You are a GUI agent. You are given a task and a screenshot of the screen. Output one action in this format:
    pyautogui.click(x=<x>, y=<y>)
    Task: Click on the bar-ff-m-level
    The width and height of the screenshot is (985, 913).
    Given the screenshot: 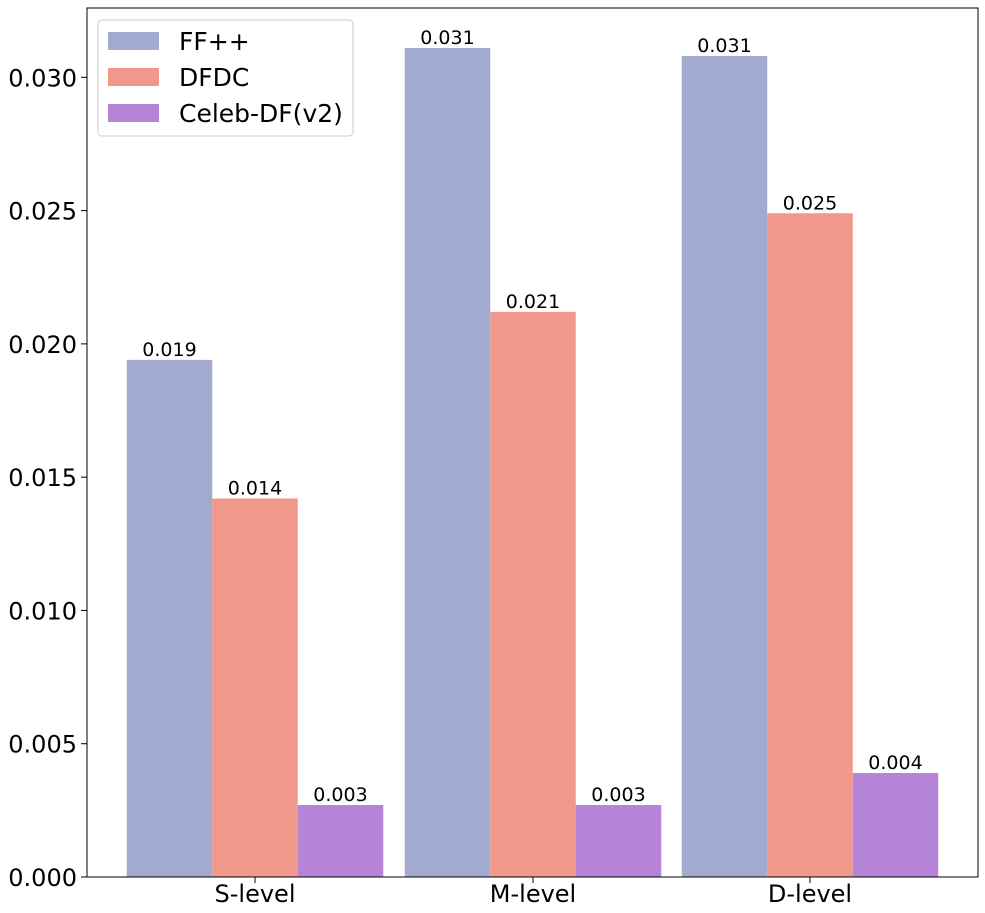 What is the action you would take?
    pyautogui.click(x=447, y=462)
    